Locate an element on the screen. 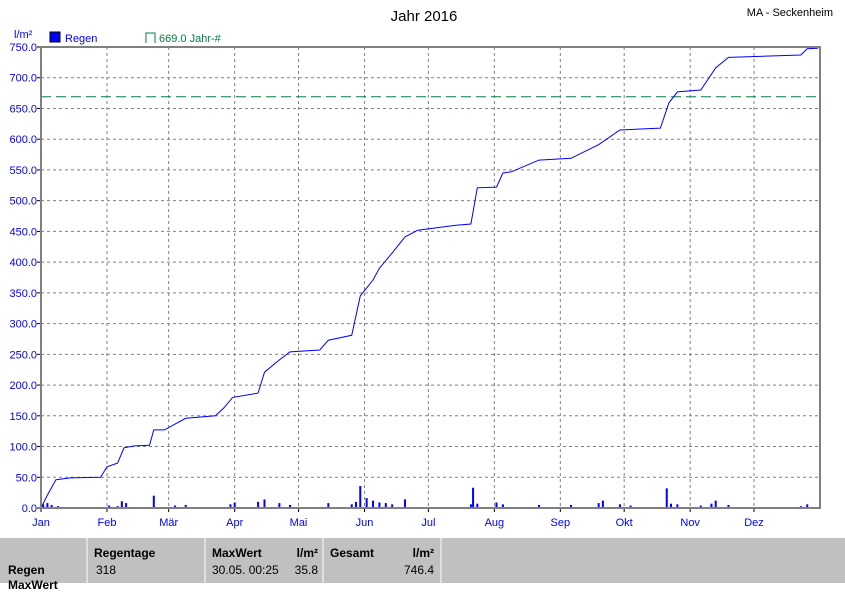 The height and width of the screenshot is (592, 845). y-tick-label: 350.0 is located at coordinates (23, 294).